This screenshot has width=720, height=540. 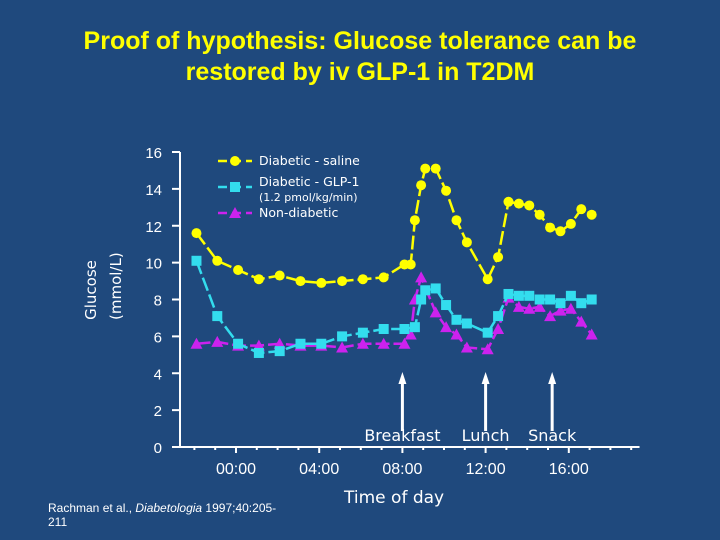 What do you see at coordinates (309, 160) in the screenshot?
I see `legend-label: Diabetic - saline` at bounding box center [309, 160].